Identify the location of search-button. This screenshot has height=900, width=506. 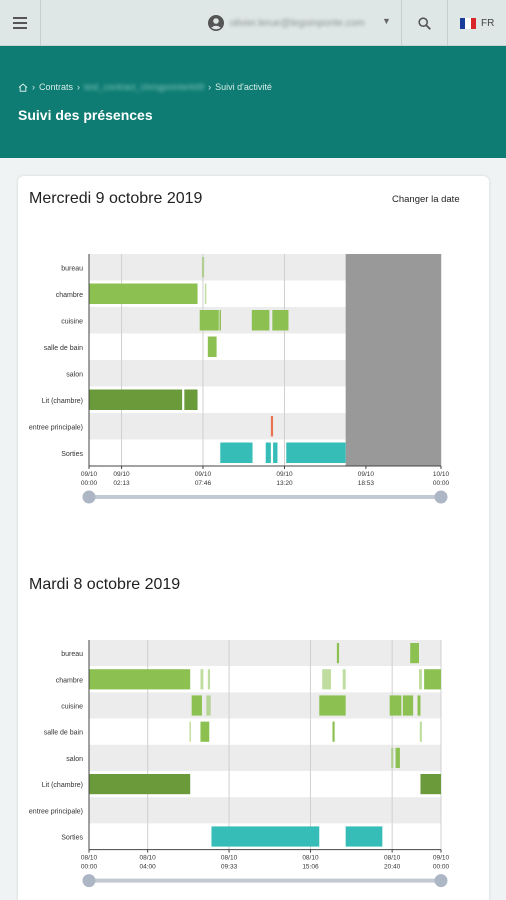
(425, 23).